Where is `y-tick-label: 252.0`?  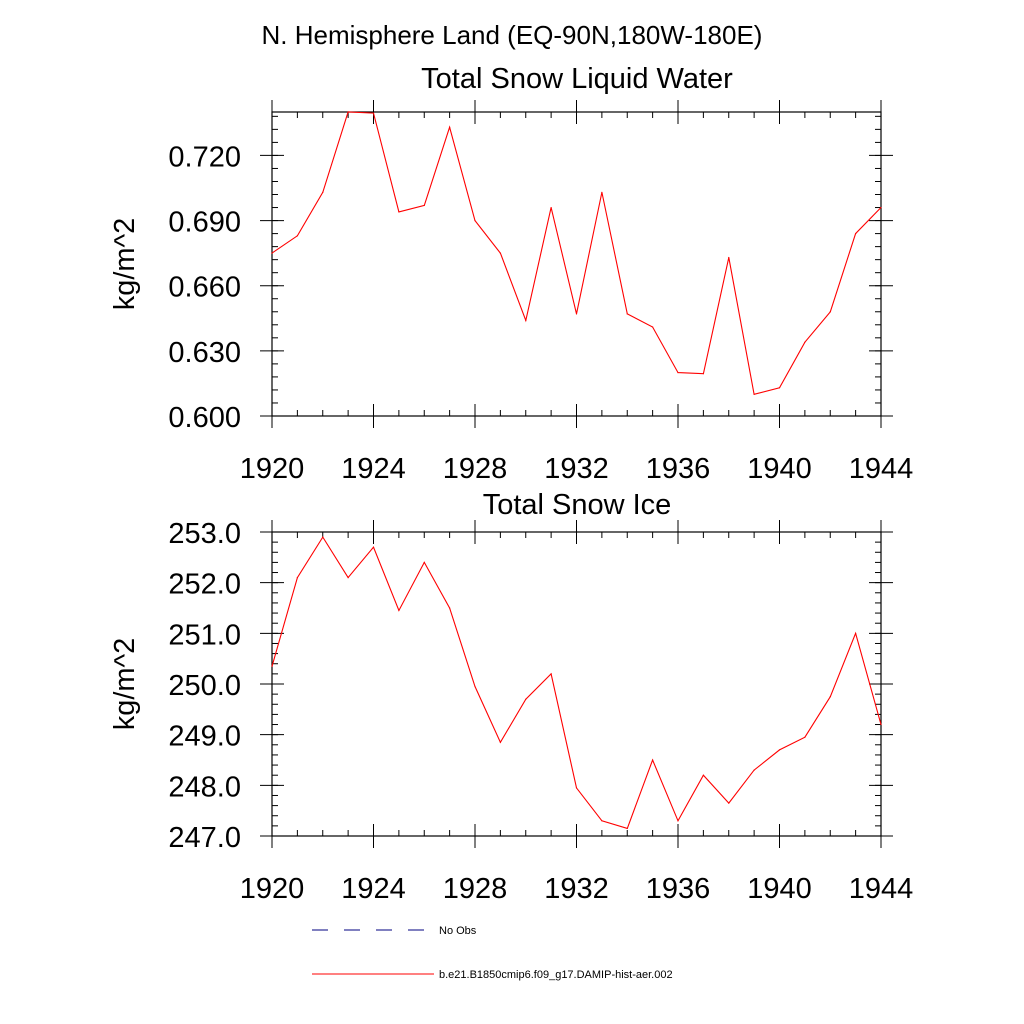 y-tick-label: 252.0 is located at coordinates (204, 585).